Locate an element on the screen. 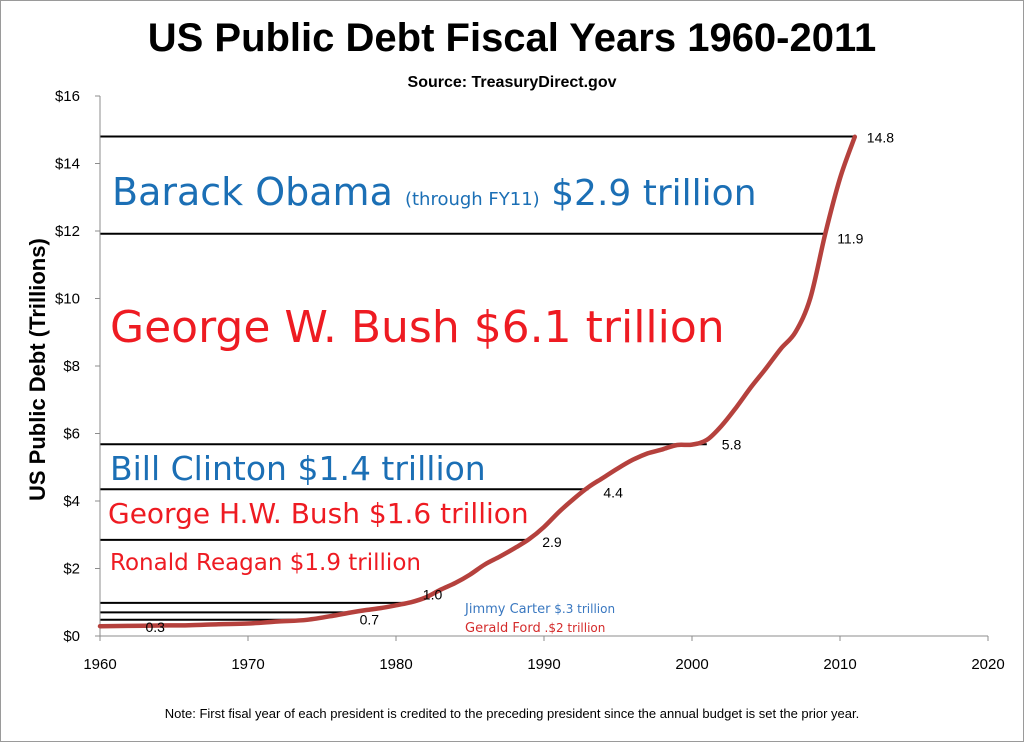  x-tick-label: 1970 is located at coordinates (247, 664).